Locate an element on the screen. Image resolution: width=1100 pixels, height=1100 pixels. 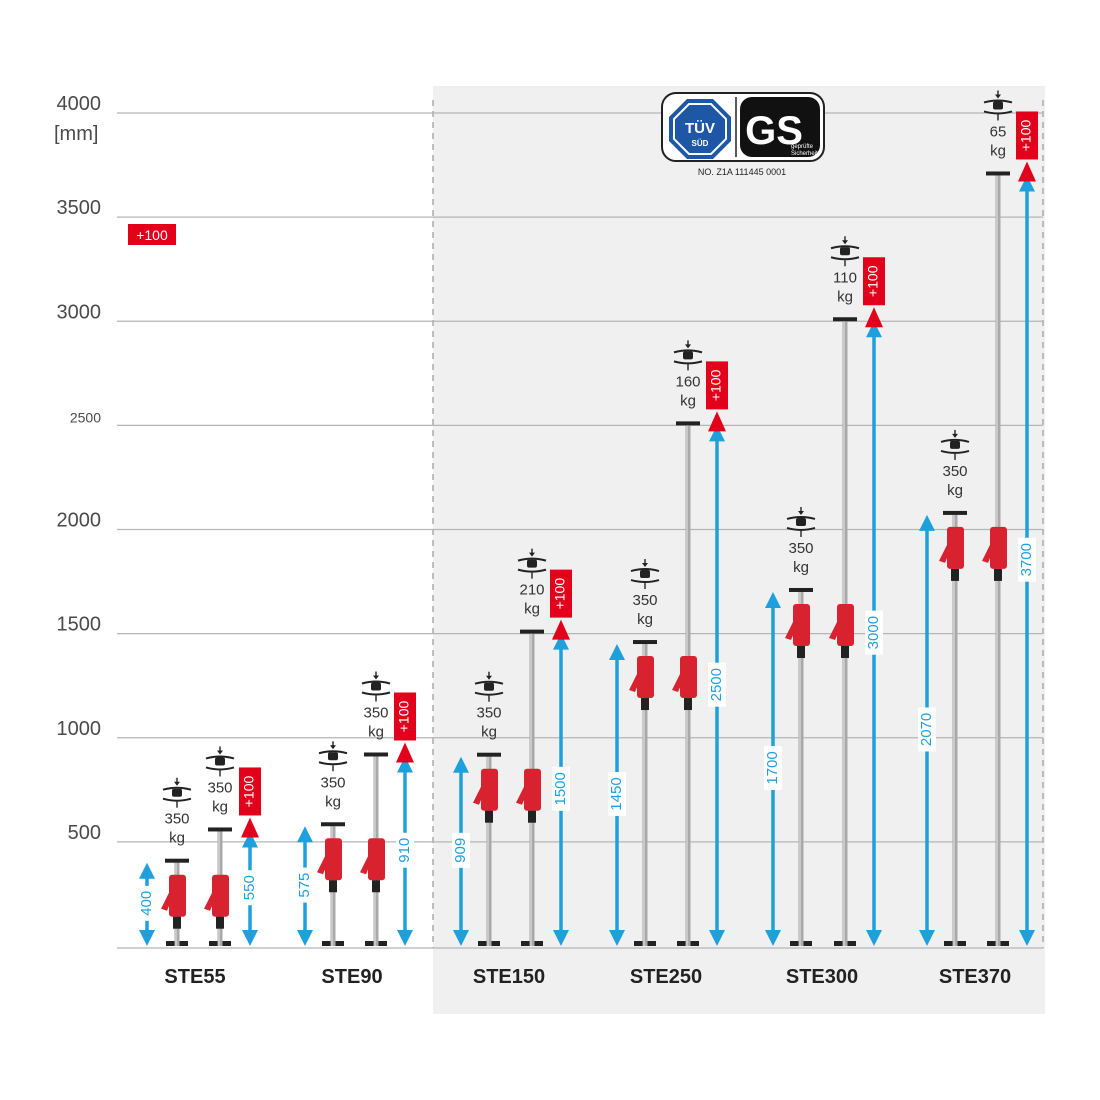
range-value-label: 1500 is located at coordinates (560, 788).